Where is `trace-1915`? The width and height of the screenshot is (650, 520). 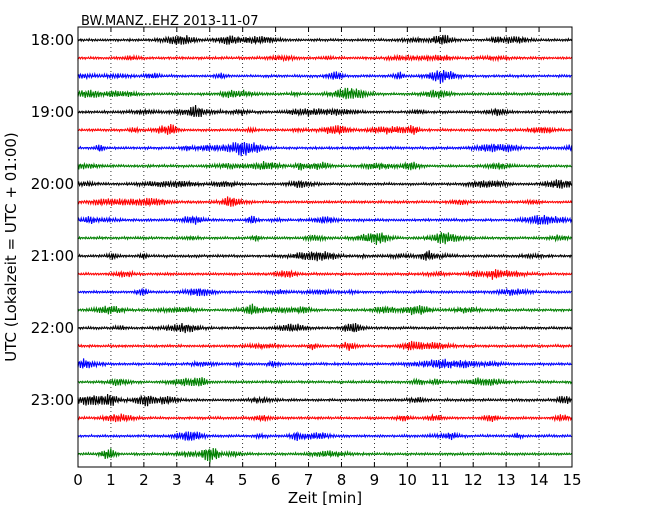
trace-1915 is located at coordinates (325, 129).